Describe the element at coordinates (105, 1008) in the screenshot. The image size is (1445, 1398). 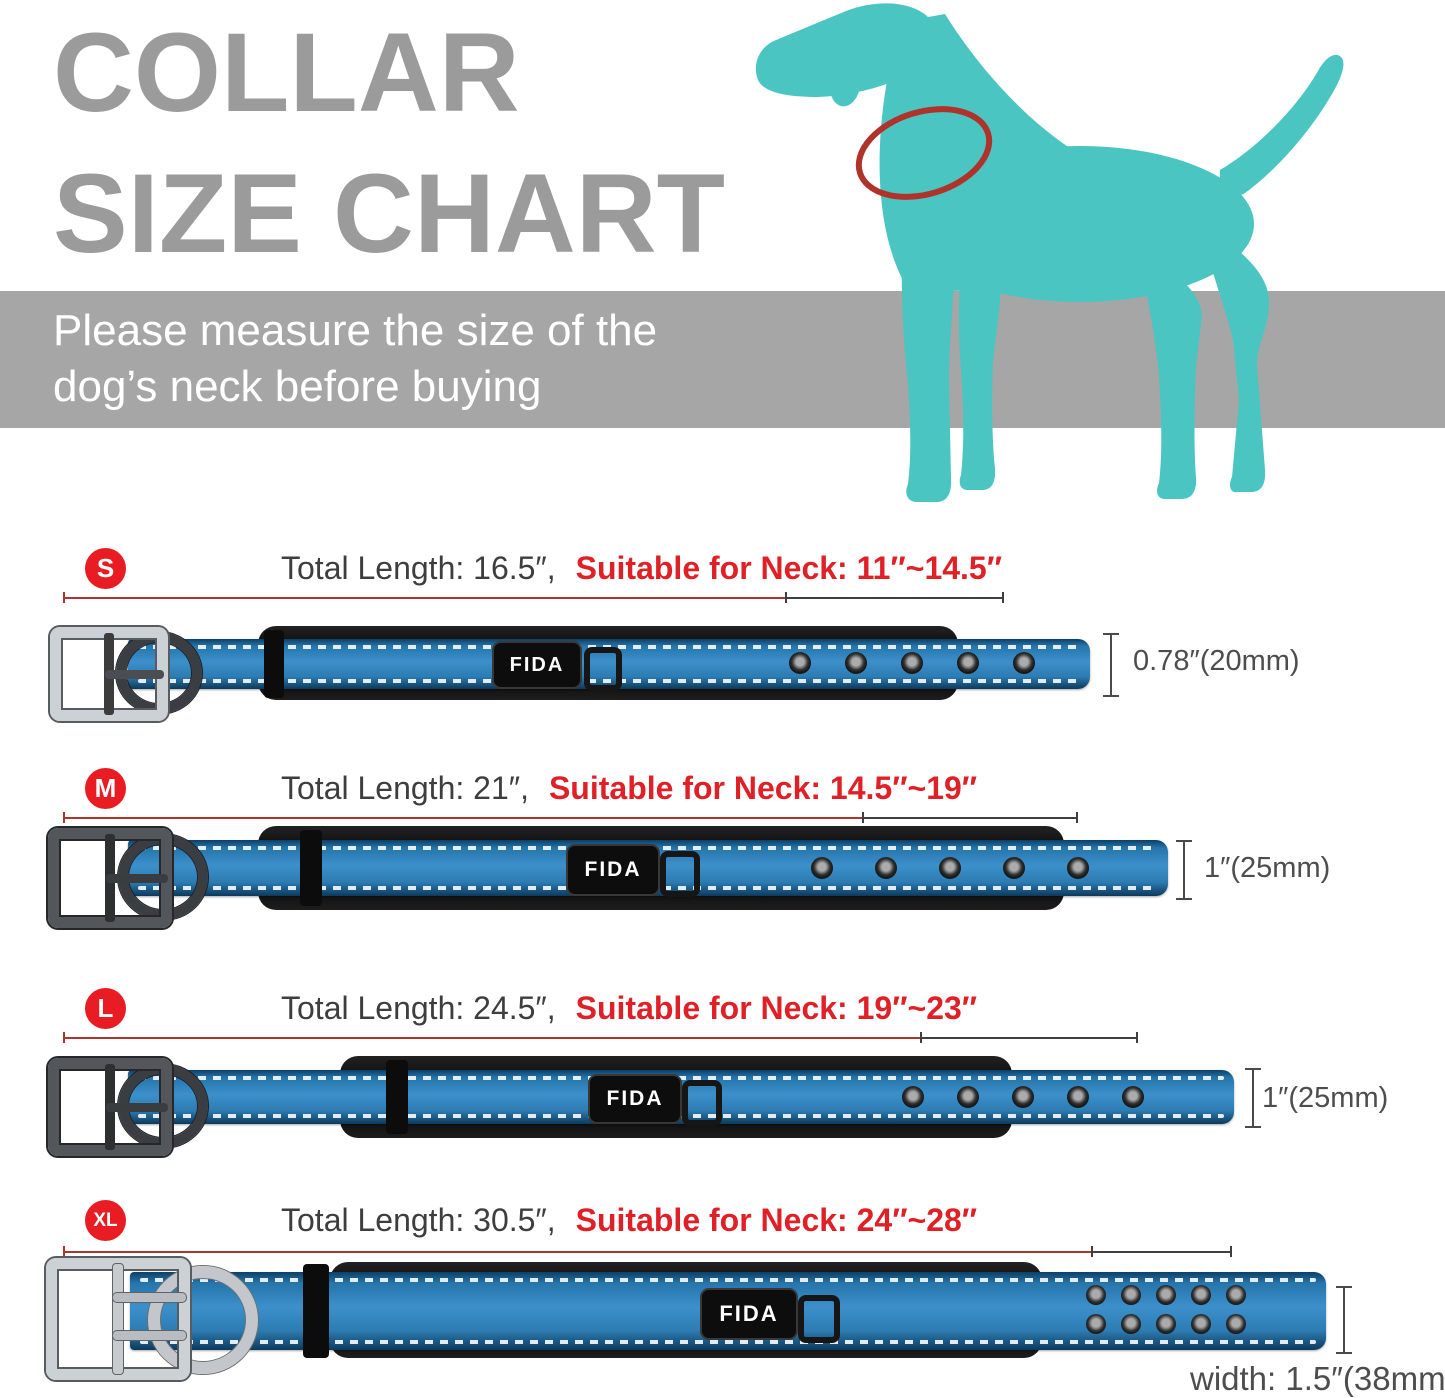
I see `size-badge-l: L` at that location.